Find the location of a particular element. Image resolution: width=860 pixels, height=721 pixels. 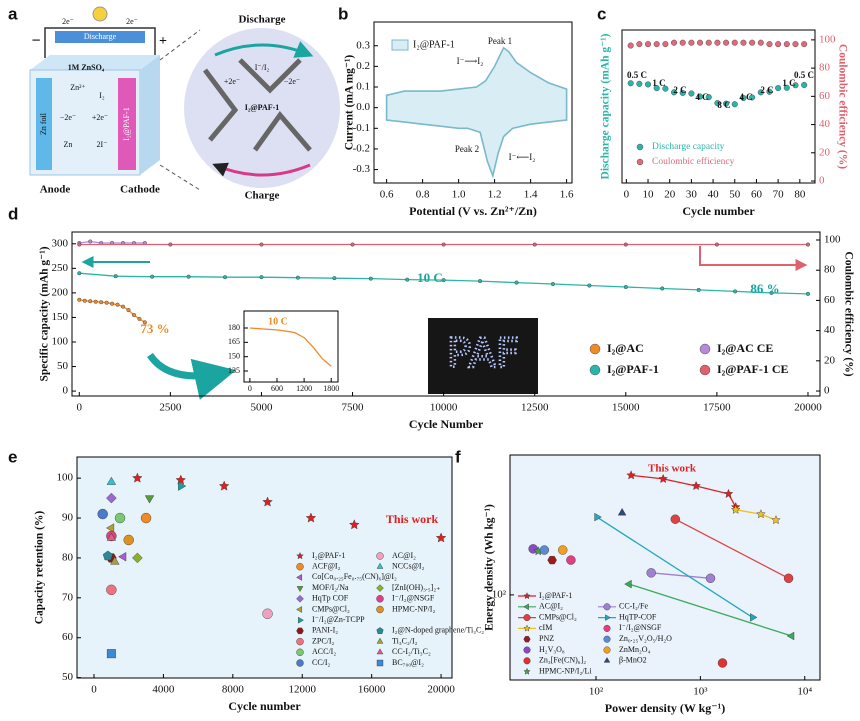

rate-label: 0.5 C is located at coordinates (804, 75).